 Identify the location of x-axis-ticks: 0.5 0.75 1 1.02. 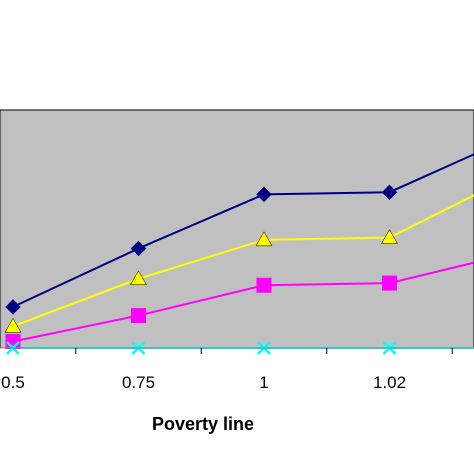
(227, 370).